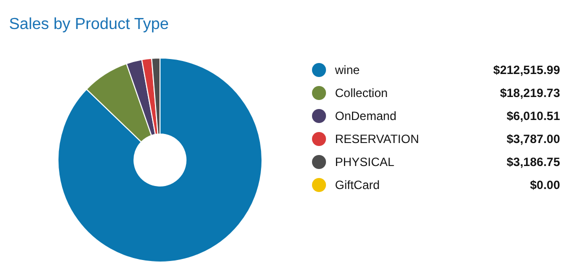 The height and width of the screenshot is (262, 569). Describe the element at coordinates (533, 115) in the screenshot. I see `data-label: $6,010.51` at that location.